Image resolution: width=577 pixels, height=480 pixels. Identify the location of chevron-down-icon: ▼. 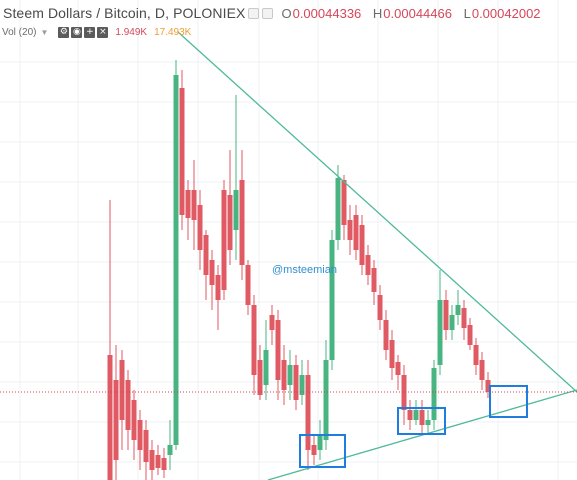
(44, 32).